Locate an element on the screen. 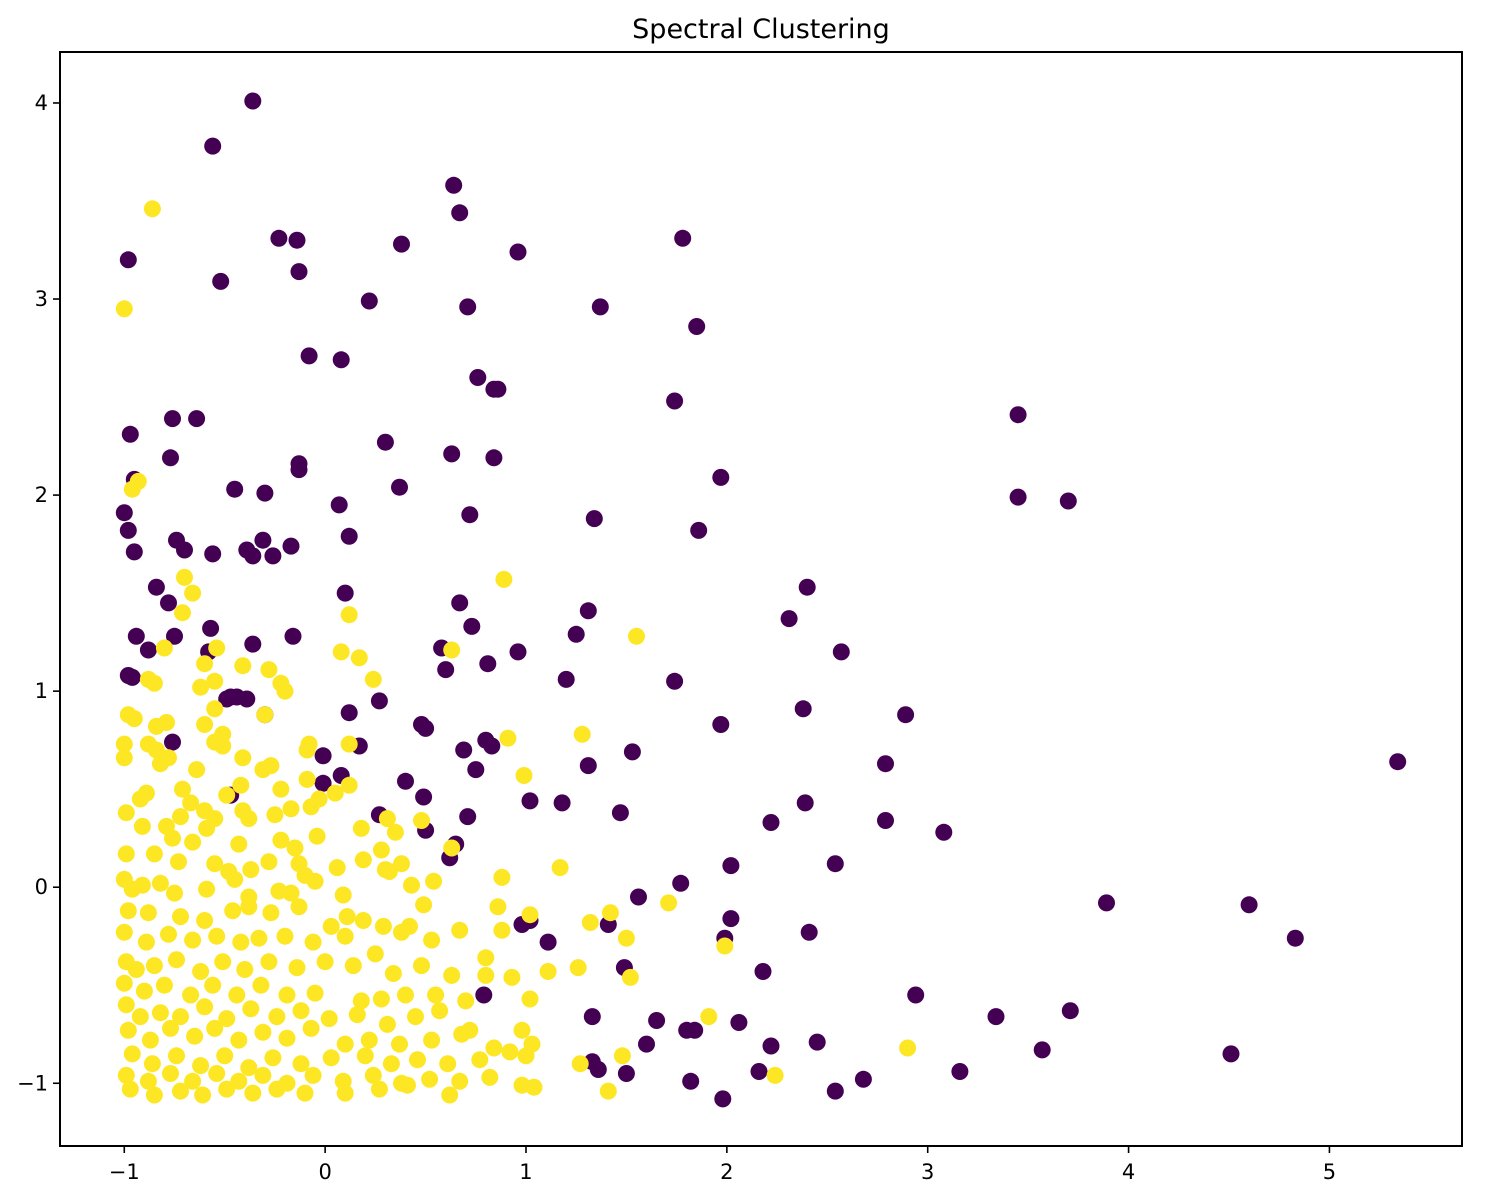 Image resolution: width=1488 pixels, height=1195 pixels. x-tick-label: 5 is located at coordinates (1329, 1172).